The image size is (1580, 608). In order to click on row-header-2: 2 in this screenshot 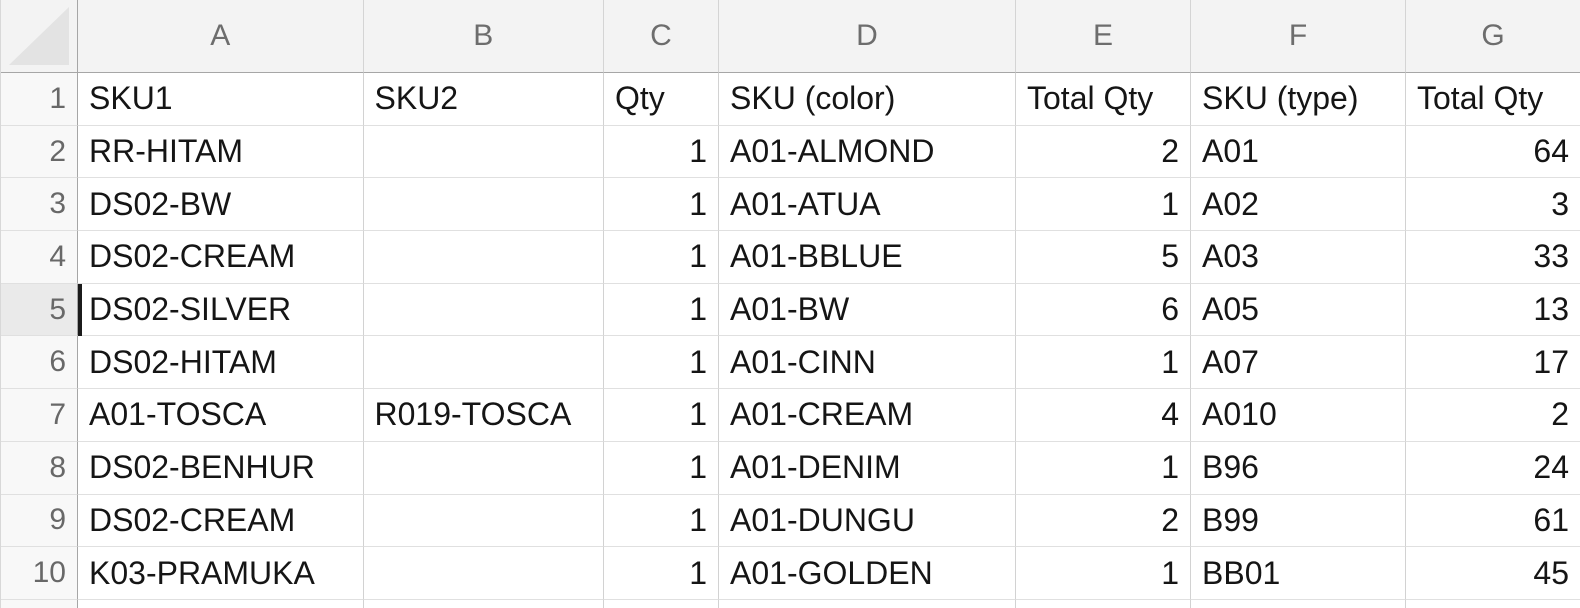, I will do `click(39, 152)`.